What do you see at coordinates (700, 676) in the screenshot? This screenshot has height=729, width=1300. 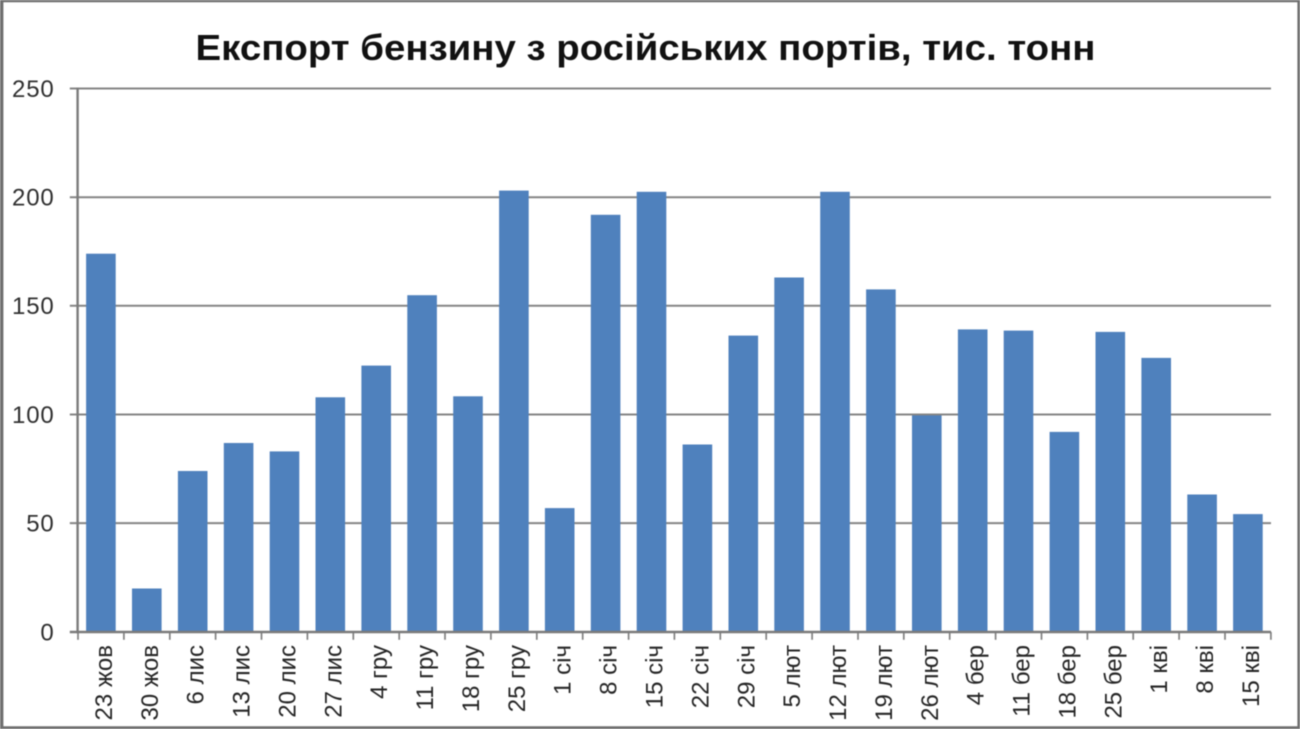 I see `svg-text: 22 січ` at bounding box center [700, 676].